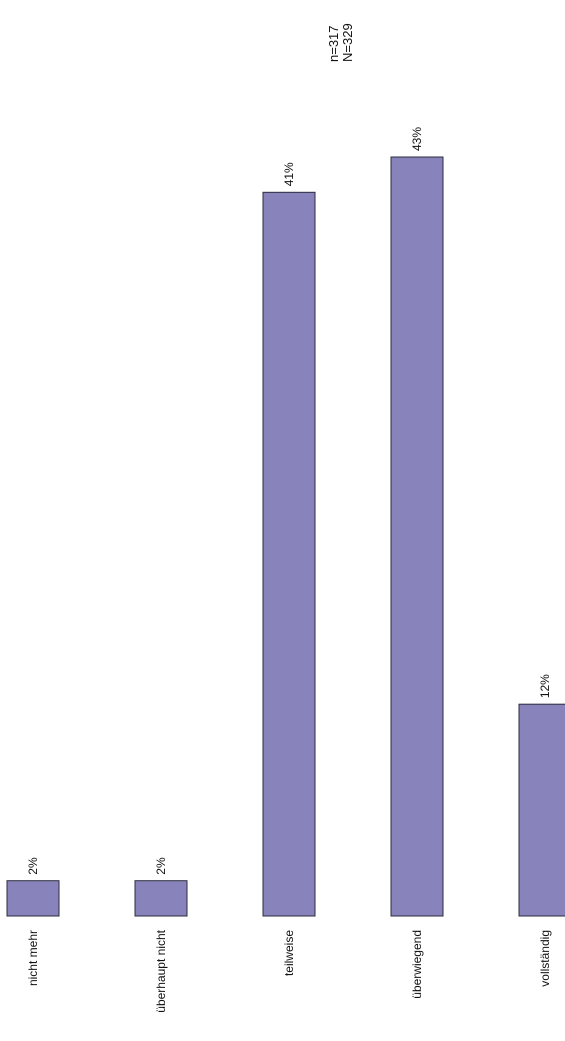 This screenshot has height=1041, width=565. What do you see at coordinates (545, 958) in the screenshot?
I see `category-label-4: vollständig` at bounding box center [545, 958].